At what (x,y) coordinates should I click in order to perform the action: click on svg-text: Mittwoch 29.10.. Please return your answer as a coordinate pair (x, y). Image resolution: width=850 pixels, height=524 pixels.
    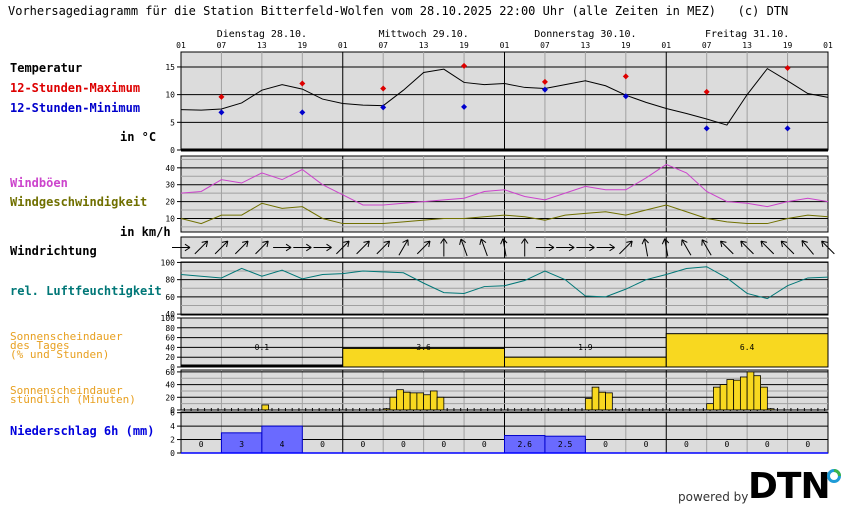
    Looking at the image, I should click on (423, 34).